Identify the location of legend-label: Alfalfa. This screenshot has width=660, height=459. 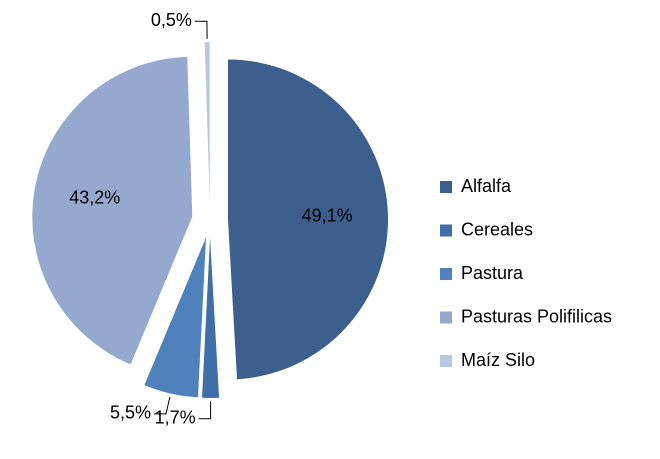
(486, 186).